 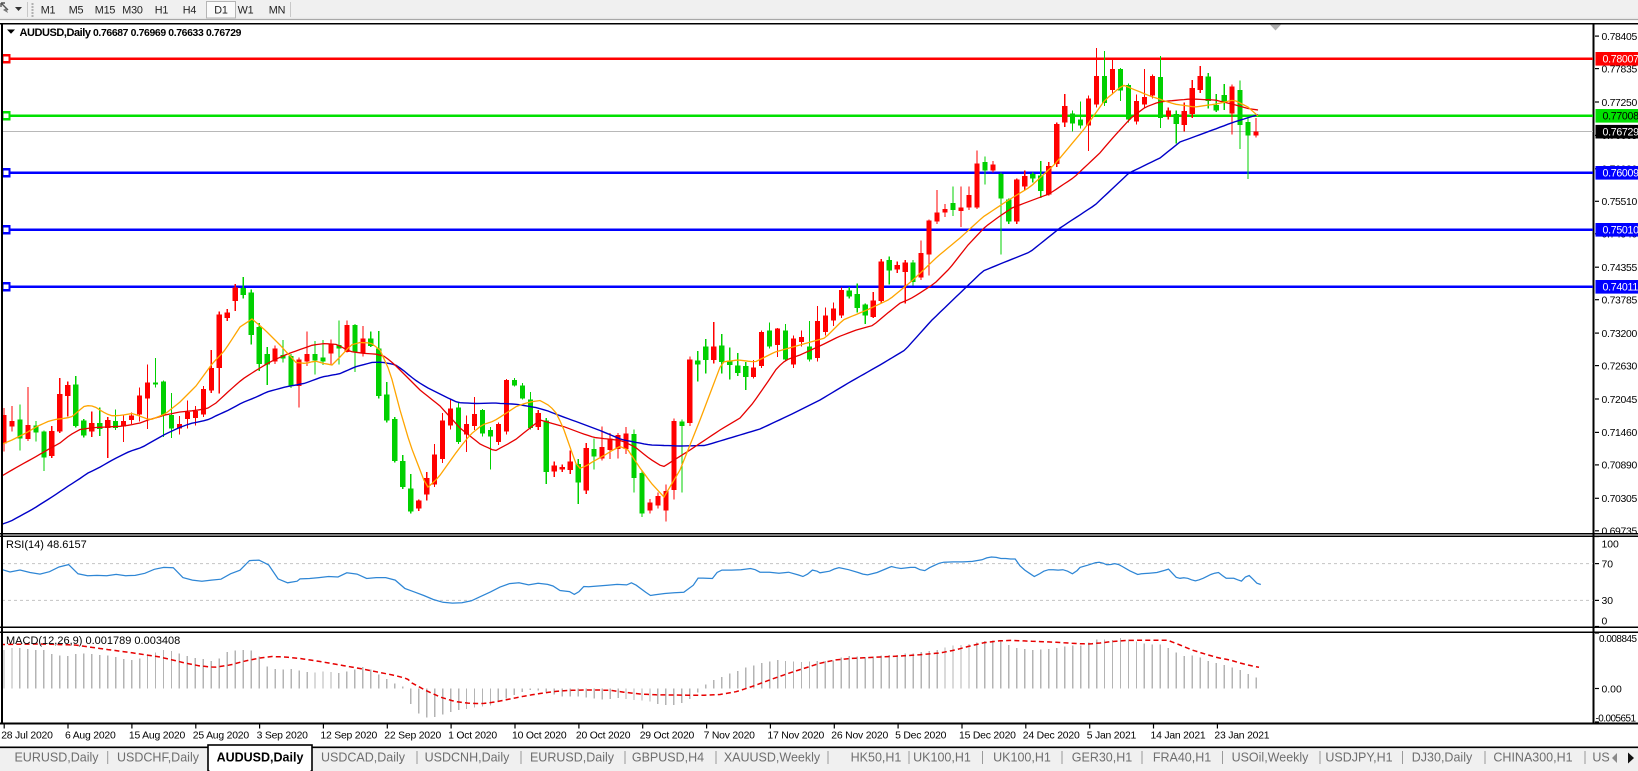 I want to click on svg-text: MN, so click(x=277, y=10).